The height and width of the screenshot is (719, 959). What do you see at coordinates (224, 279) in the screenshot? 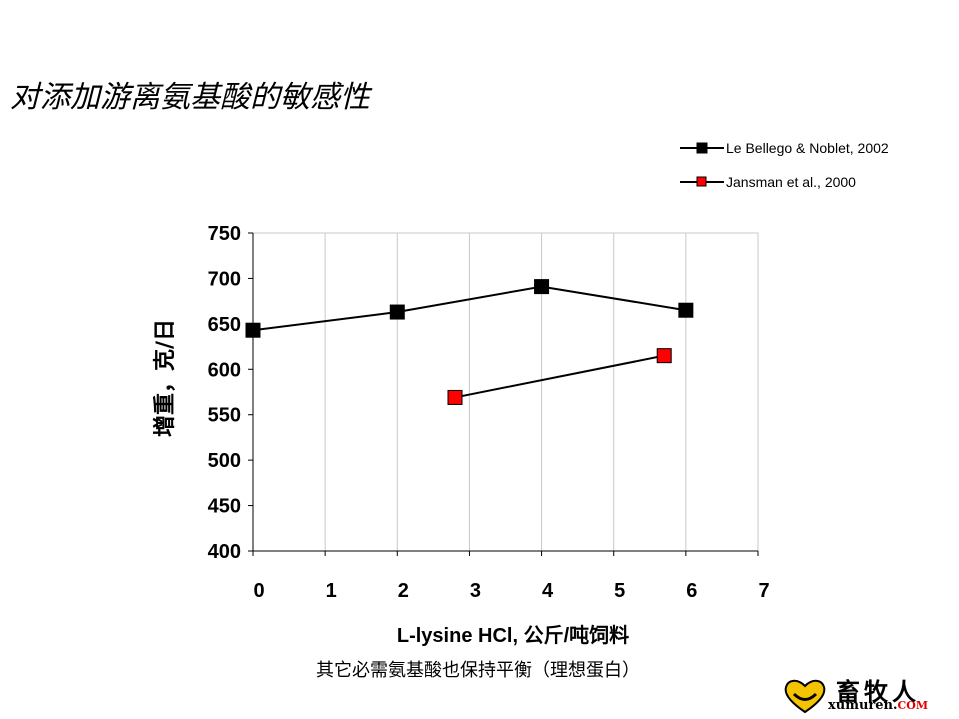
I see `y-tick-label-700: 700` at bounding box center [224, 279].